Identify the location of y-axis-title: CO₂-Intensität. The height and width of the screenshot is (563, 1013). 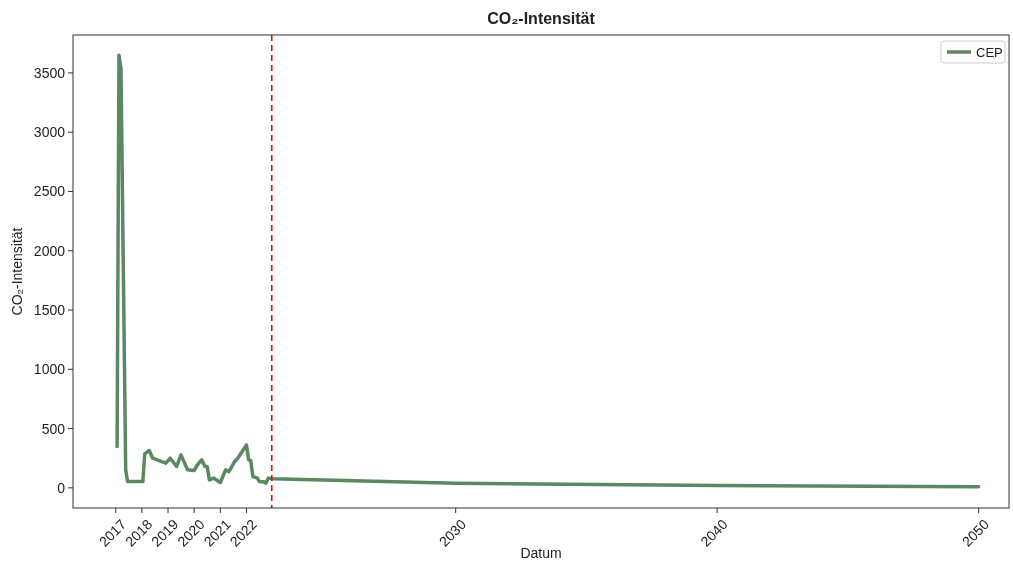
(17, 271).